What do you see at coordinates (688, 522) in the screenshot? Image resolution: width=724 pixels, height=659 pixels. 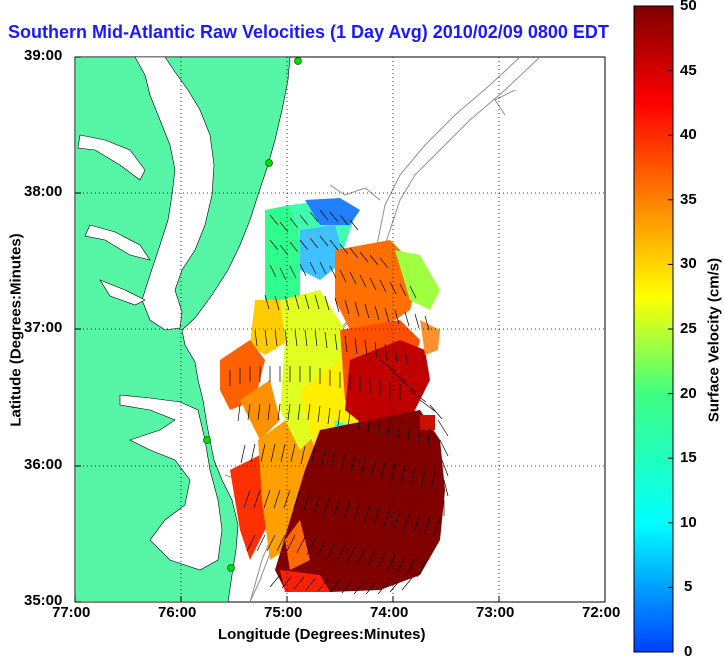 I see `colorbar-tick-label: 10` at bounding box center [688, 522].